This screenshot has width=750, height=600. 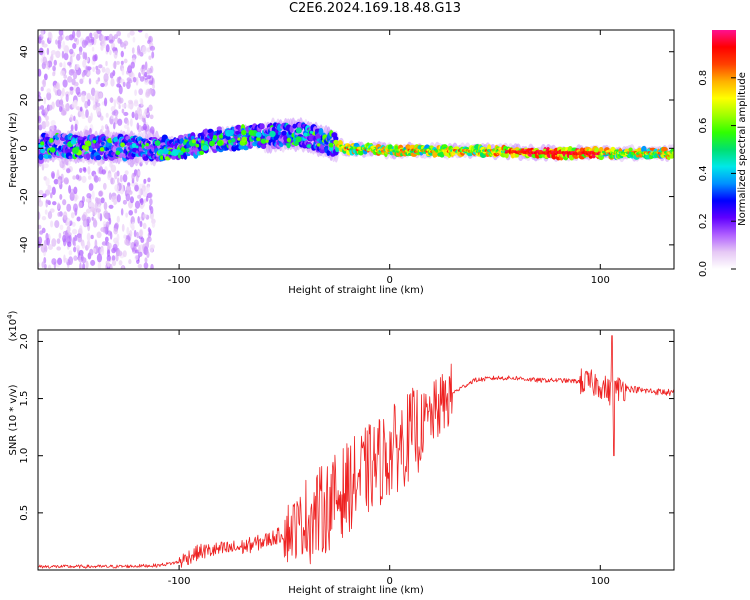 I want to click on y-tick-label: -20, so click(x=24, y=196).